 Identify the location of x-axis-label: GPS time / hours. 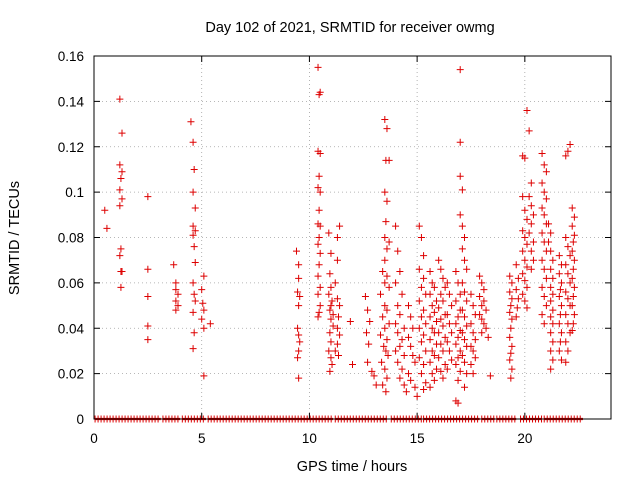
(352, 467).